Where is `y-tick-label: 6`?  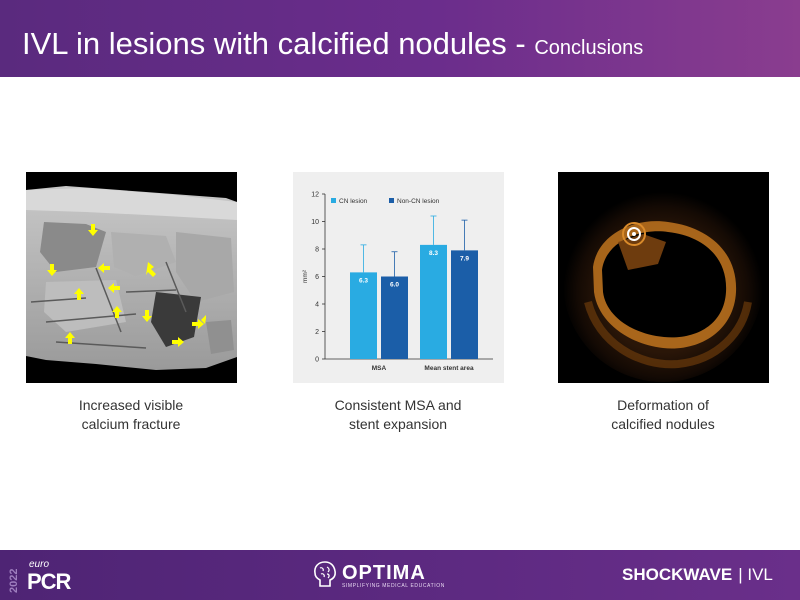
y-tick-label: 6 is located at coordinates (317, 277).